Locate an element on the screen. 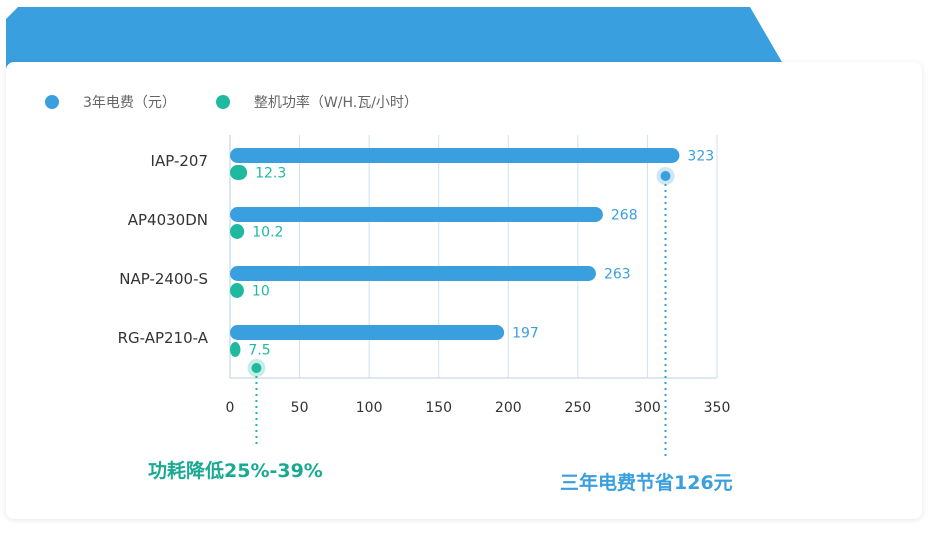 The height and width of the screenshot is (537, 931). x-tick-label: 250 is located at coordinates (577, 408).